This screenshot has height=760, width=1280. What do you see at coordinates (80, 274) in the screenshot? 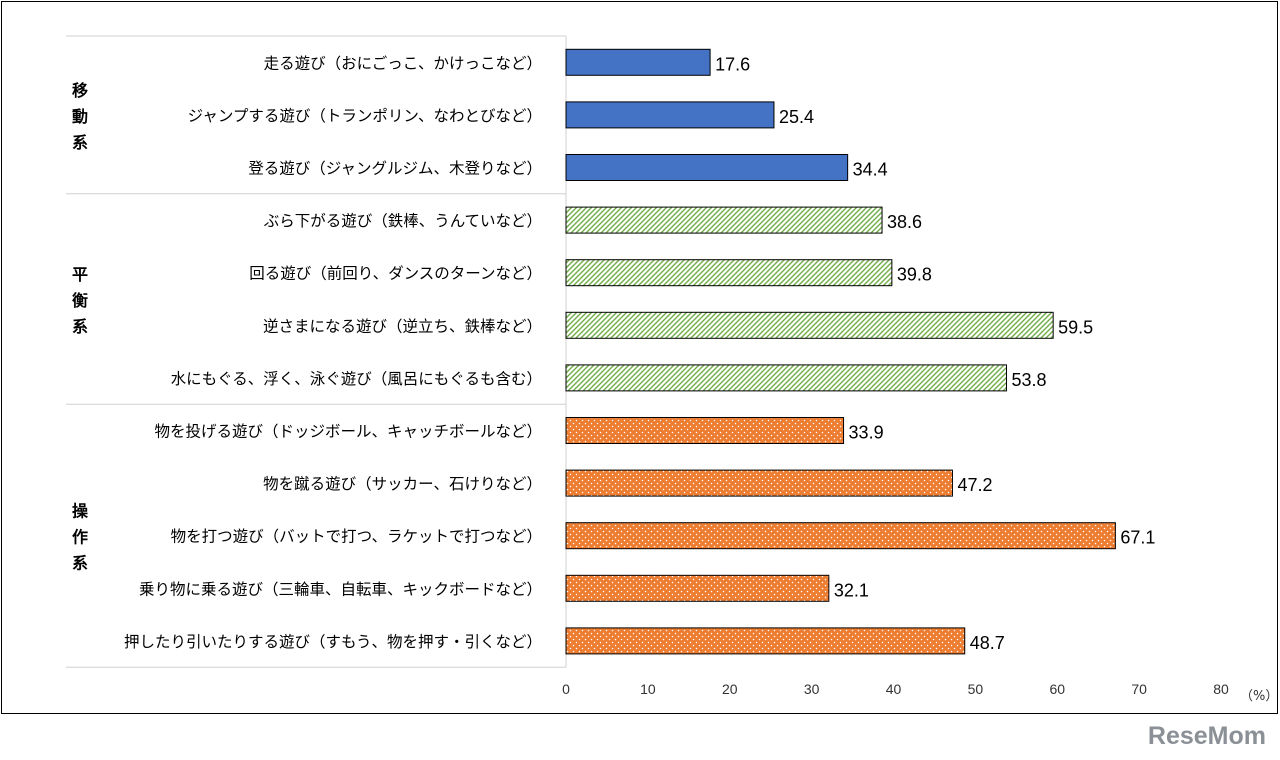
I see `group-label-char: 平` at bounding box center [80, 274].